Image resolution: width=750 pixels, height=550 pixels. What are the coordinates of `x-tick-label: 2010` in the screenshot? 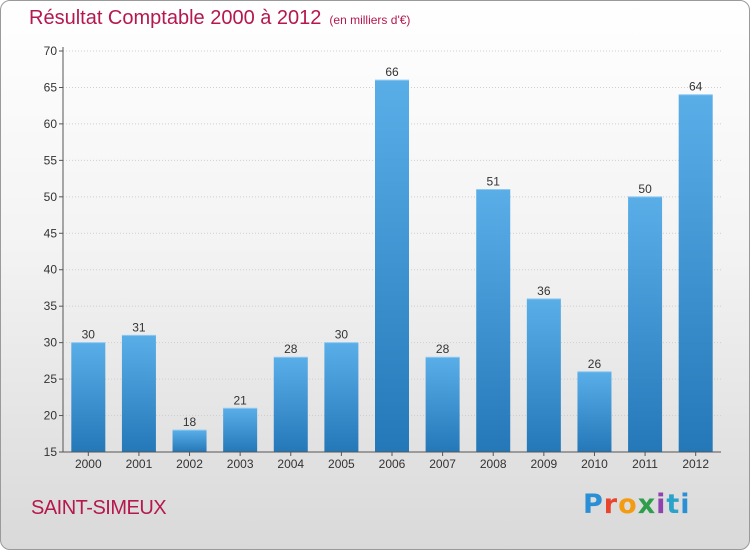 It's located at (594, 464).